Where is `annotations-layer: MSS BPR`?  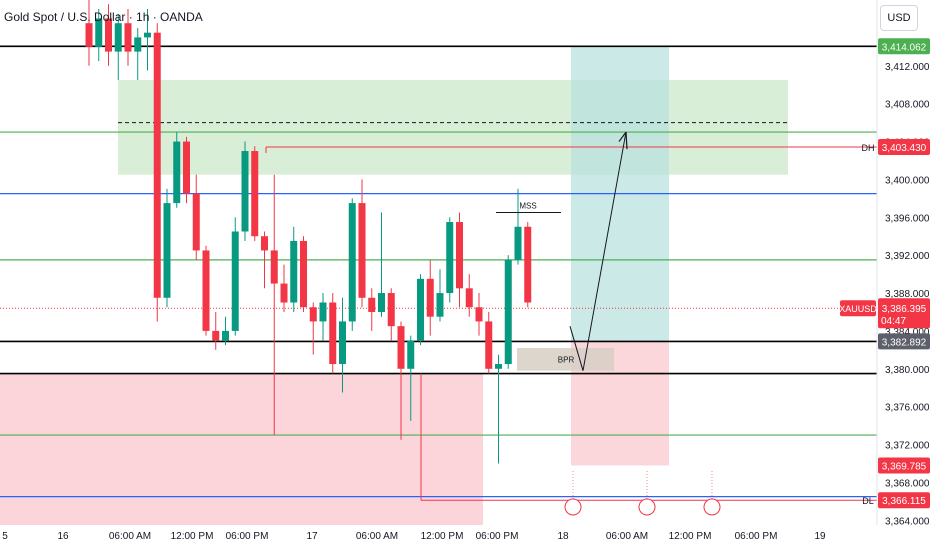
annotations-layer: MSS BPR is located at coordinates (562, 251).